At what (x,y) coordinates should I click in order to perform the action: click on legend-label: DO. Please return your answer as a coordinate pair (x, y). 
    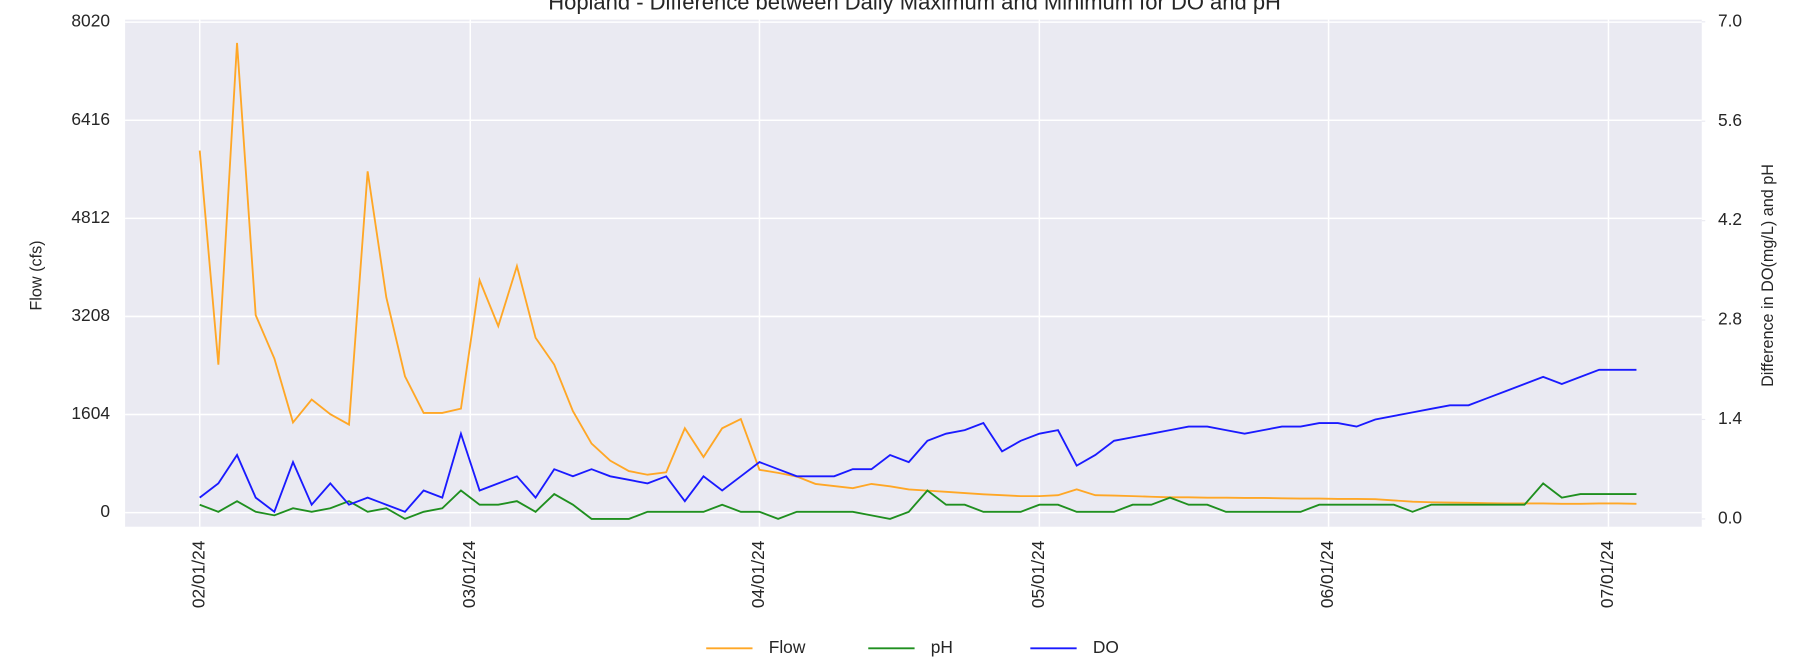
    Looking at the image, I should click on (1106, 647).